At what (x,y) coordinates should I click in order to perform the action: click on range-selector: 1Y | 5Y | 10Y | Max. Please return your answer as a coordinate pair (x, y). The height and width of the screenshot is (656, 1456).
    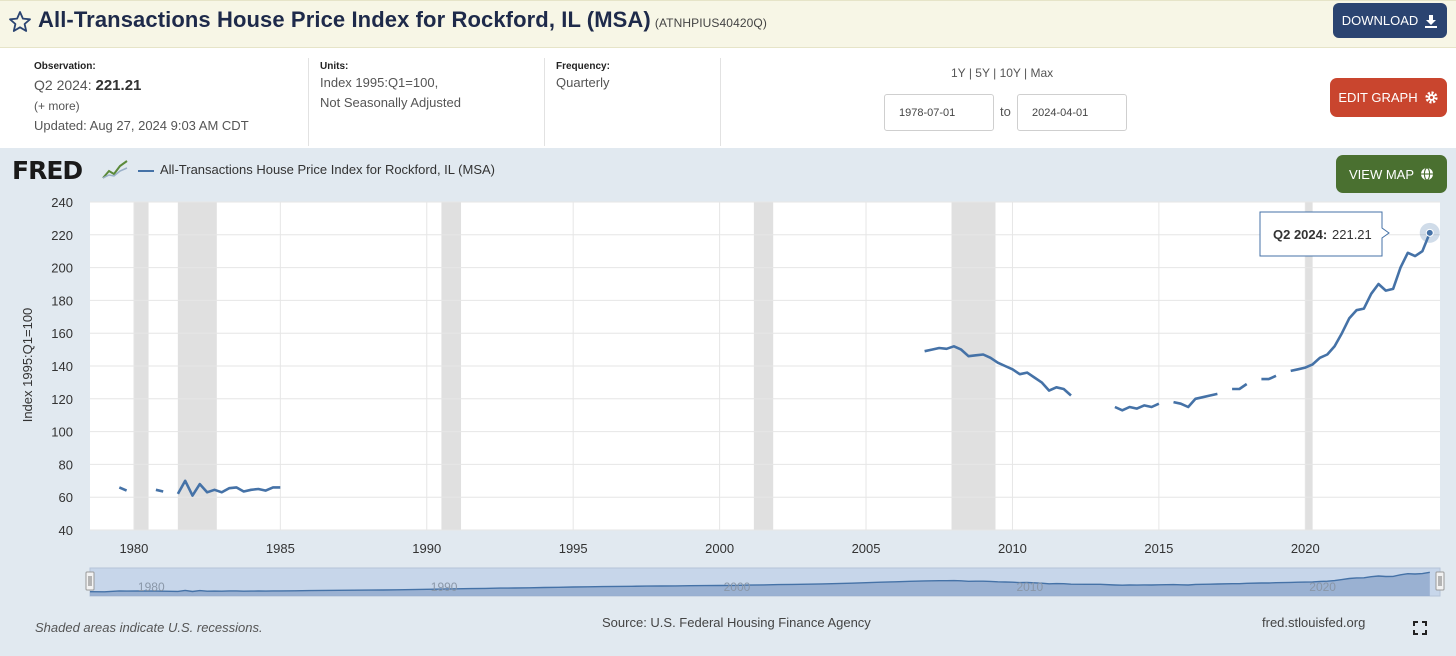
    Looking at the image, I should click on (1002, 73).